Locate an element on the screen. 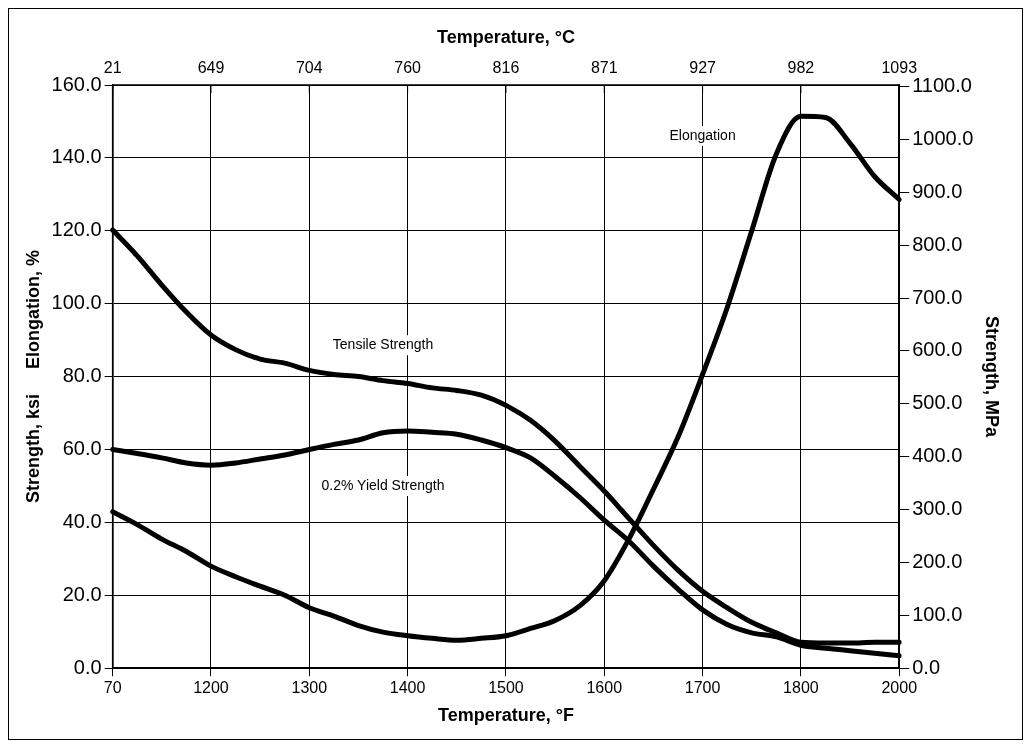  text: 871 is located at coordinates (604, 68).